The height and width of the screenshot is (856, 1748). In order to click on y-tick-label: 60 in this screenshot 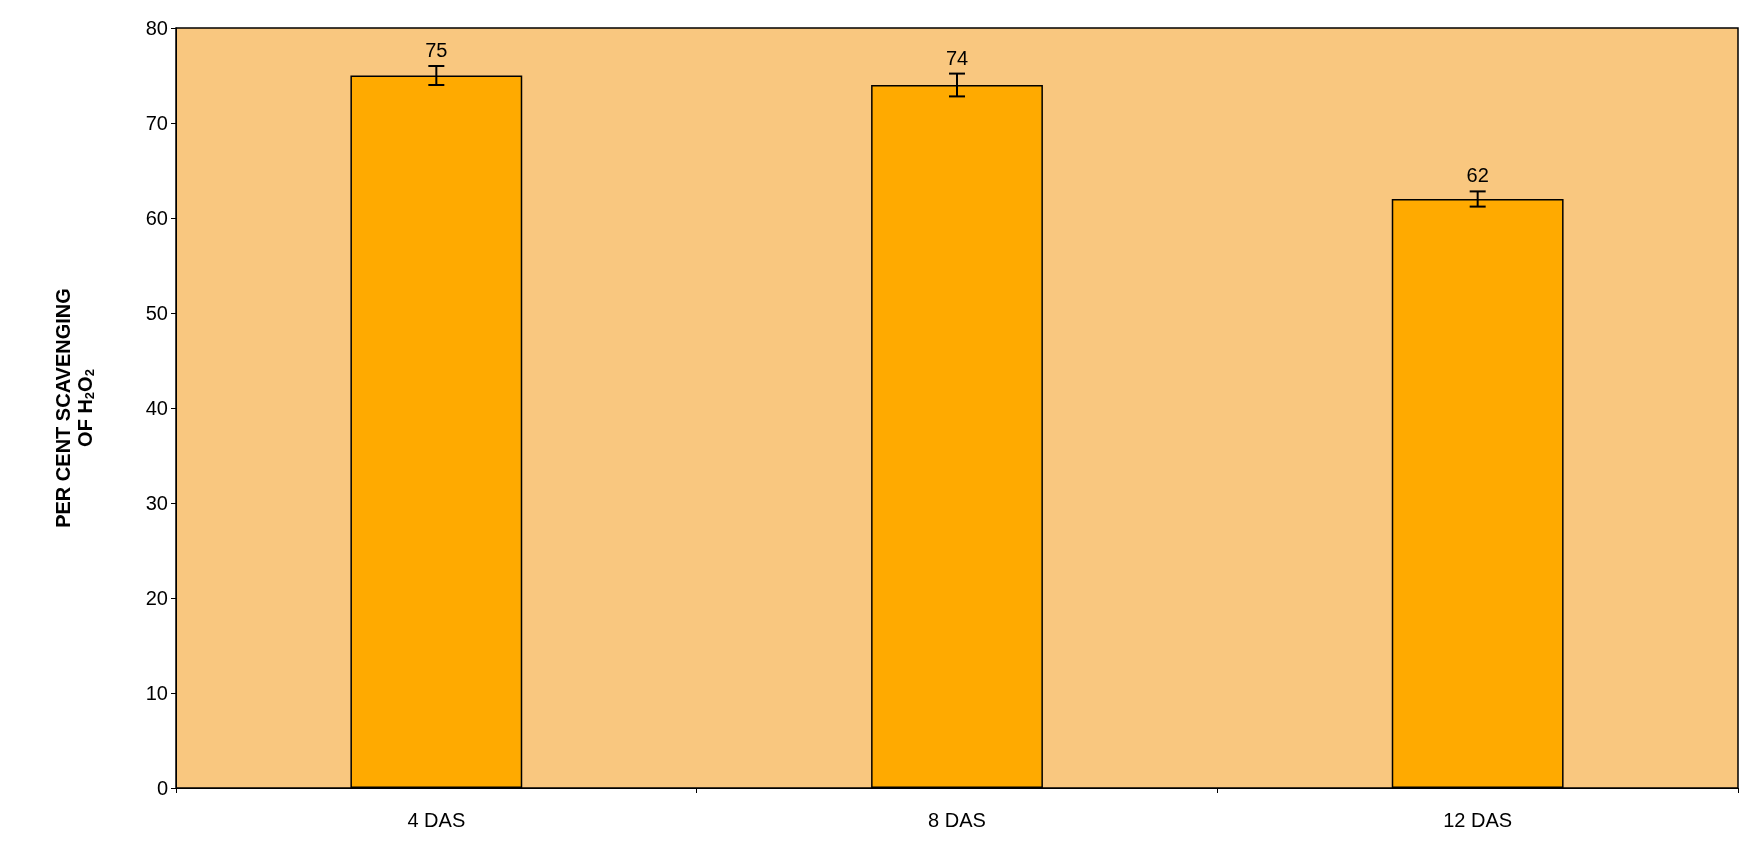, I will do `click(156, 218)`.